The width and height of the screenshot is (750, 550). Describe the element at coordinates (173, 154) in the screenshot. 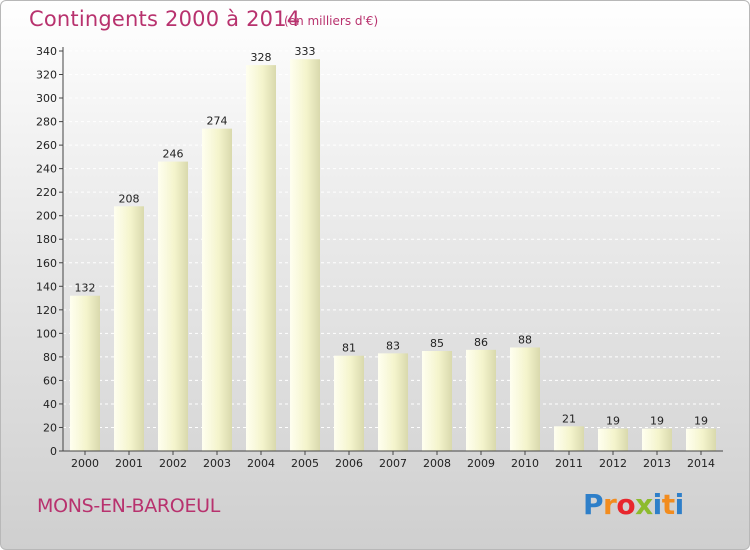

I see `bar-value-label: 246` at that location.